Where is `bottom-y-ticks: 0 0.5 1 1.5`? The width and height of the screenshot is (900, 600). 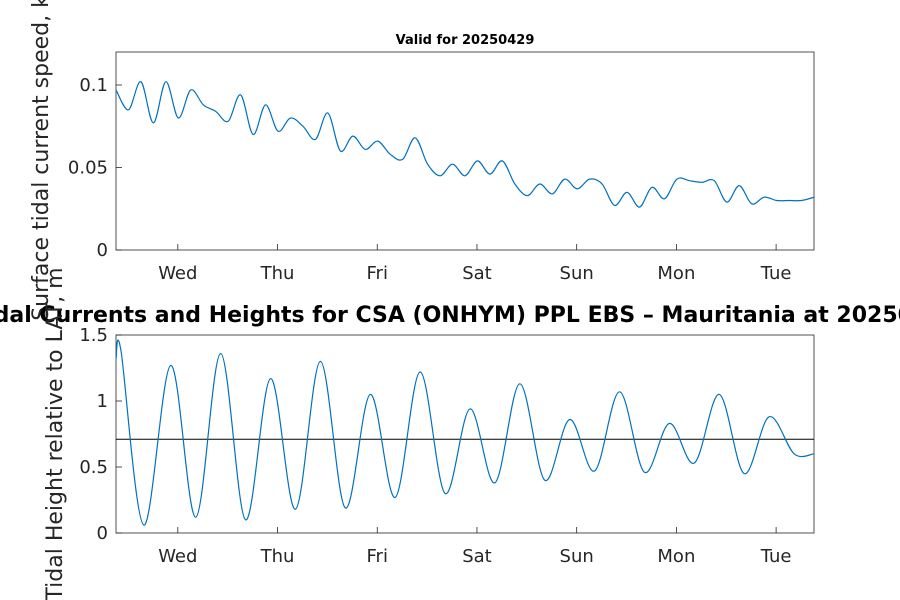
bottom-y-ticks: 0 0.5 1 1.5 is located at coordinates (100, 434).